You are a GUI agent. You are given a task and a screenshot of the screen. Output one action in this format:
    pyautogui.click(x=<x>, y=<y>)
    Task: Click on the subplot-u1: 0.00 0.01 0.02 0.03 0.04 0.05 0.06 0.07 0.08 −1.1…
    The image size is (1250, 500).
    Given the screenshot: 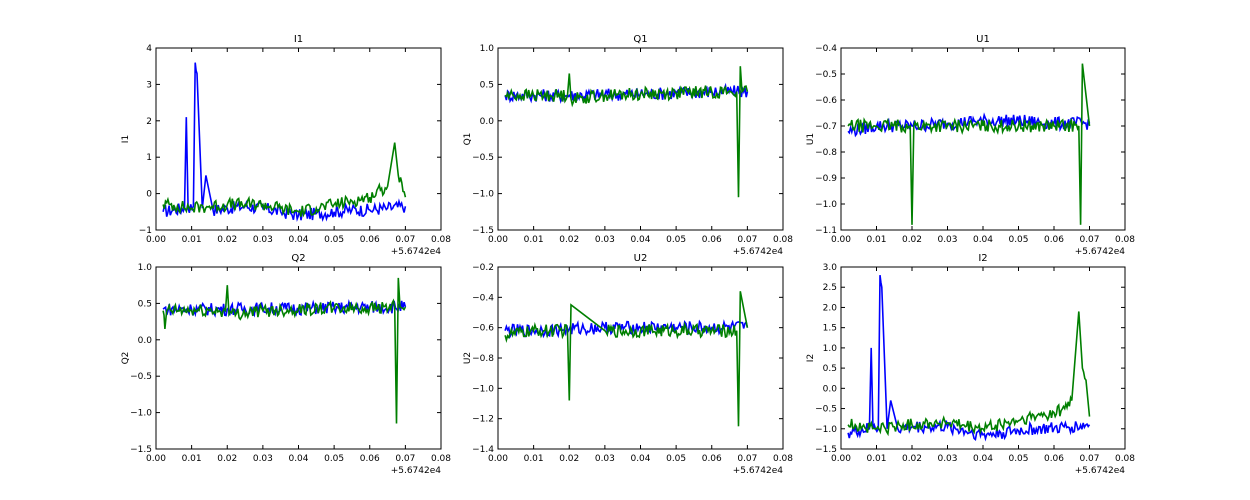 What is the action you would take?
    pyautogui.click(x=970, y=145)
    